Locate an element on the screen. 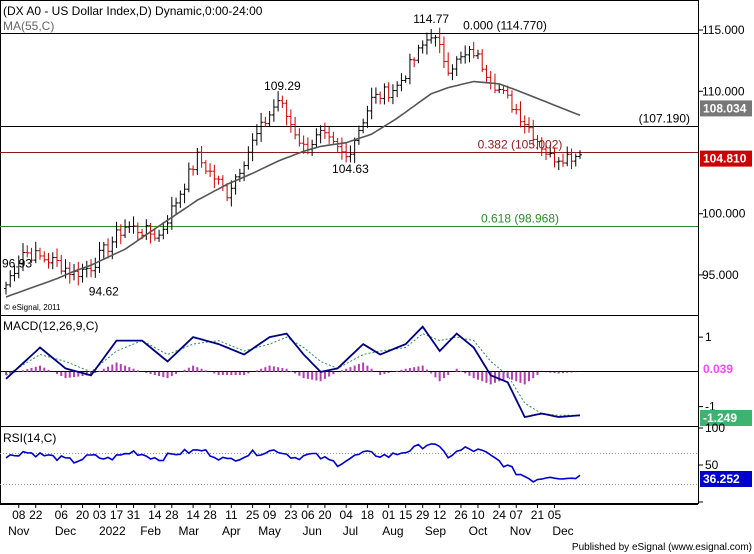 This screenshot has height=554, width=754. rsi-label: RSI(14,C) is located at coordinates (29, 438).